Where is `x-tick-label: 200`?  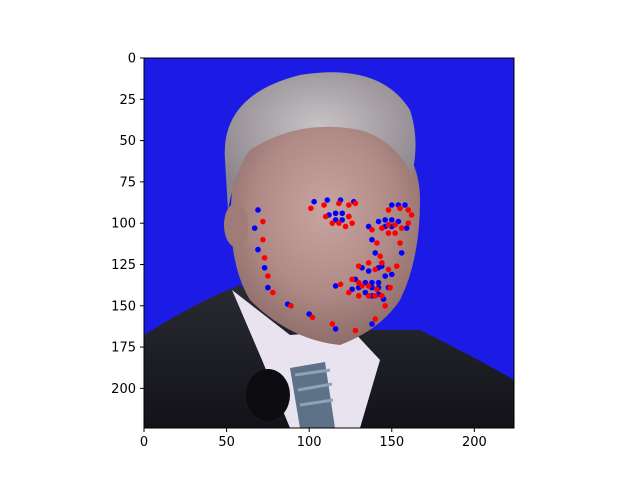
x-tick-label: 200 is located at coordinates (474, 442).